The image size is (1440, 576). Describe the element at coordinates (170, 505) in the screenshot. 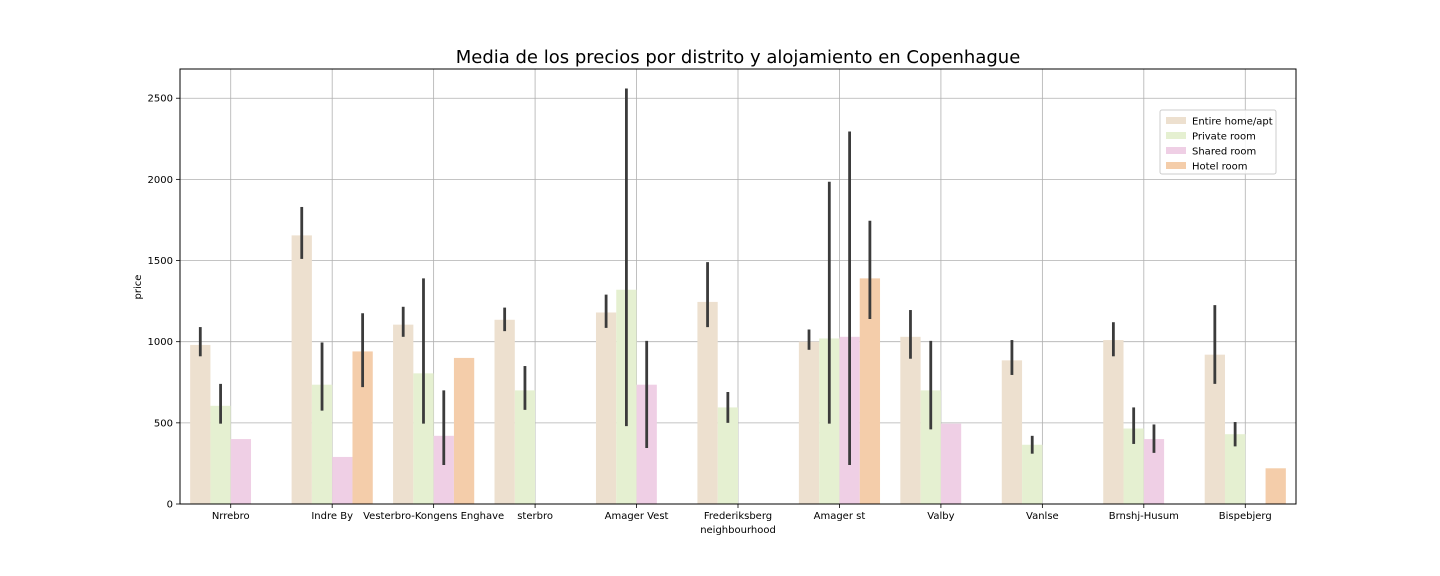

I see `y-tick-label: 0` at that location.